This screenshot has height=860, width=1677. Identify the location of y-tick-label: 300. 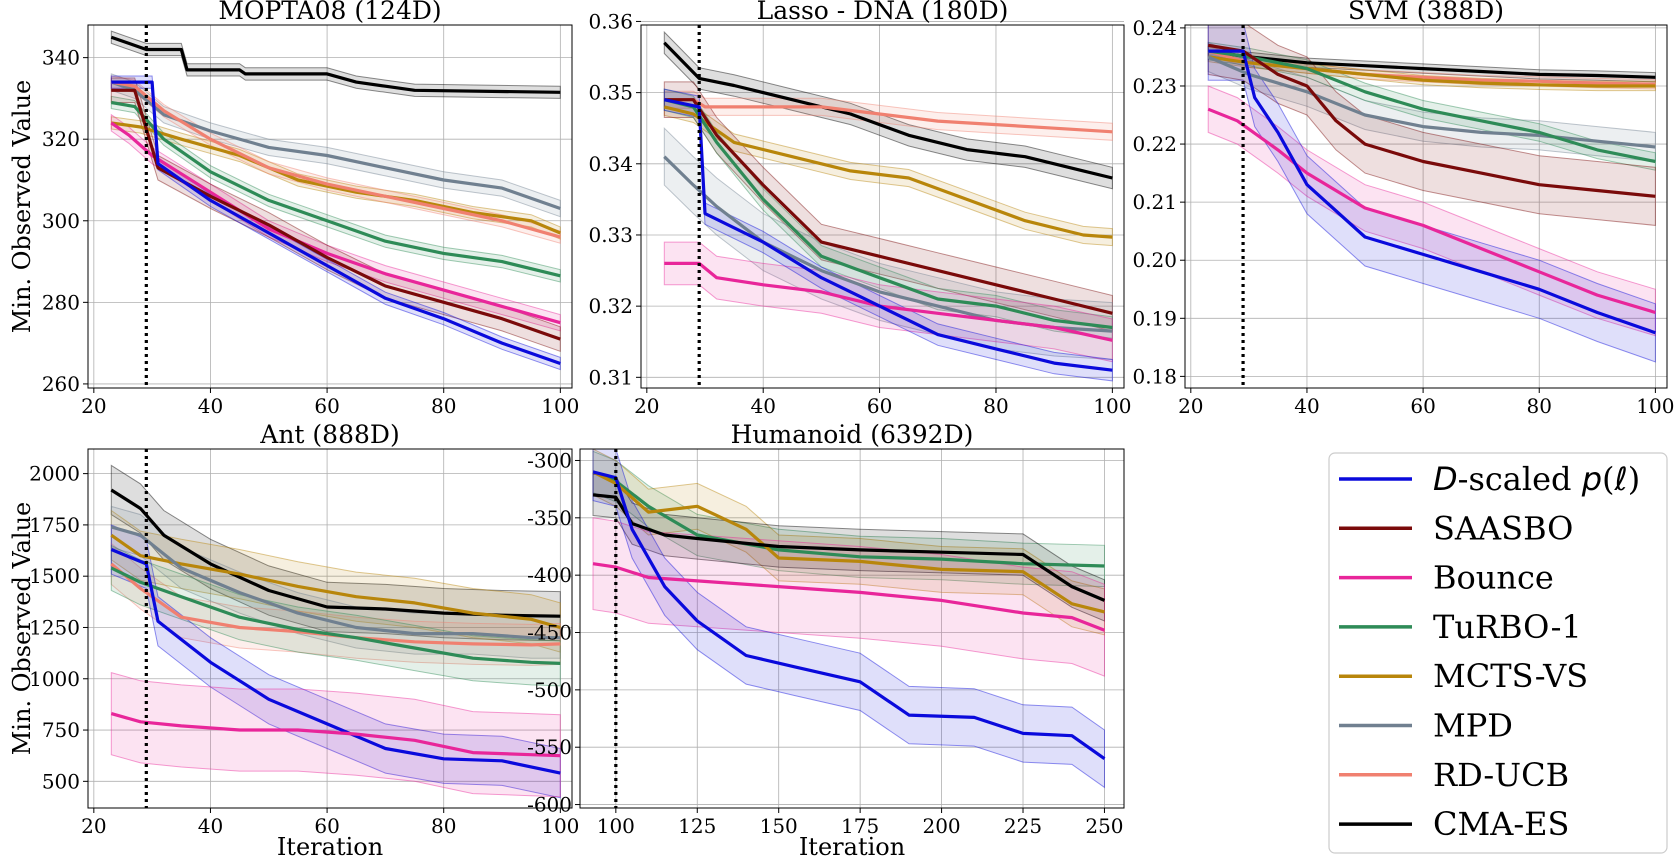
(61, 221).